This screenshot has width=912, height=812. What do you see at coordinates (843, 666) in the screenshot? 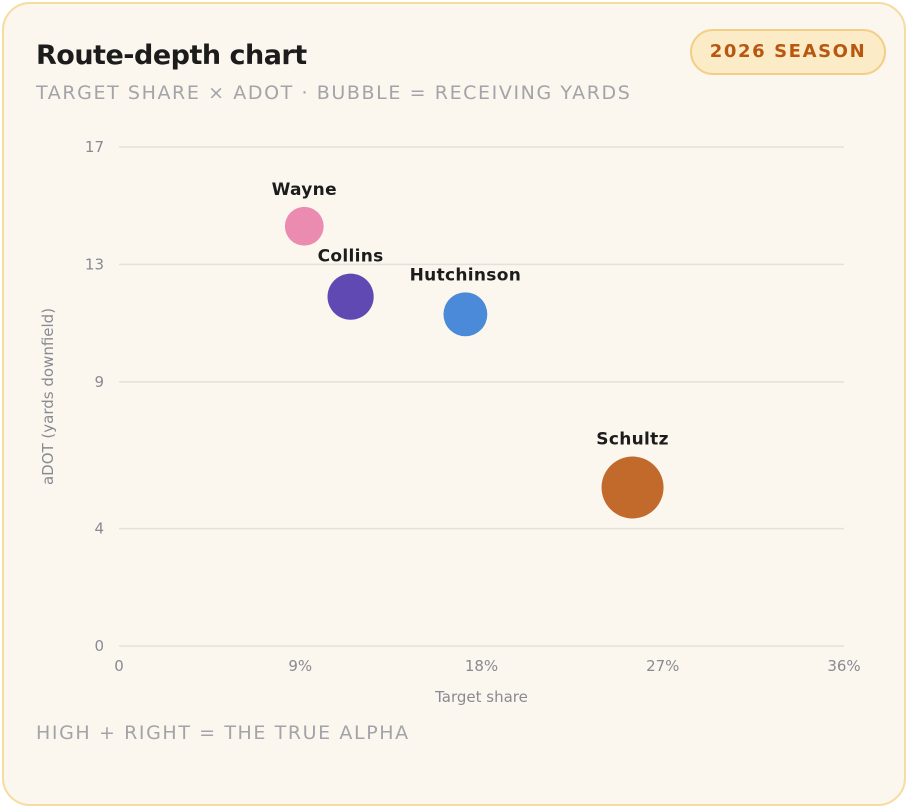
I see `x-tick-label: 36%` at bounding box center [843, 666].